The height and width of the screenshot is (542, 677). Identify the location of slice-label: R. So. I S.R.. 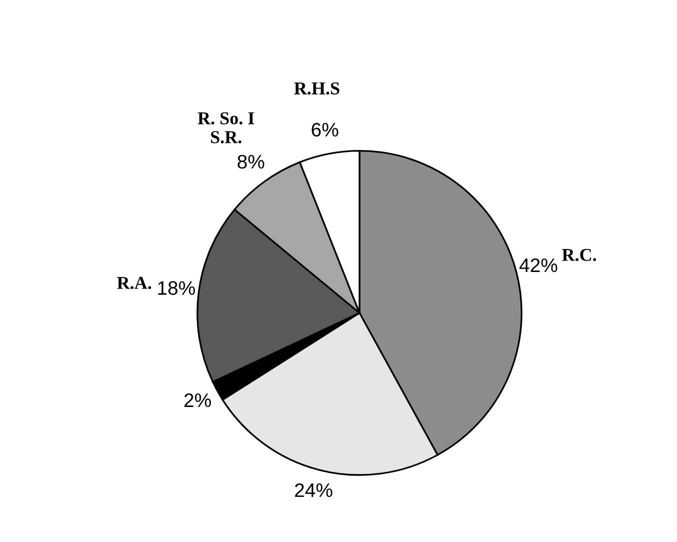
(226, 128).